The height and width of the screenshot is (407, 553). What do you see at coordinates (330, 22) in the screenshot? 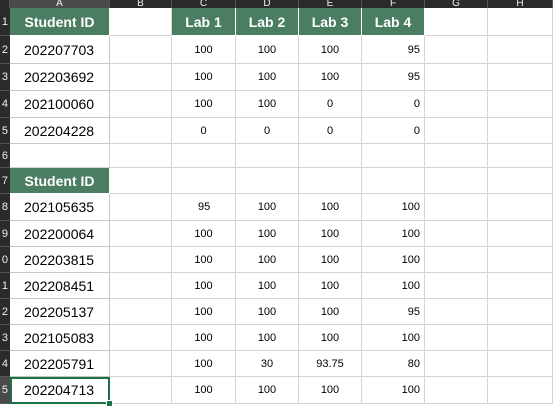
I see `column-title-cell: Lab 3` at bounding box center [330, 22].